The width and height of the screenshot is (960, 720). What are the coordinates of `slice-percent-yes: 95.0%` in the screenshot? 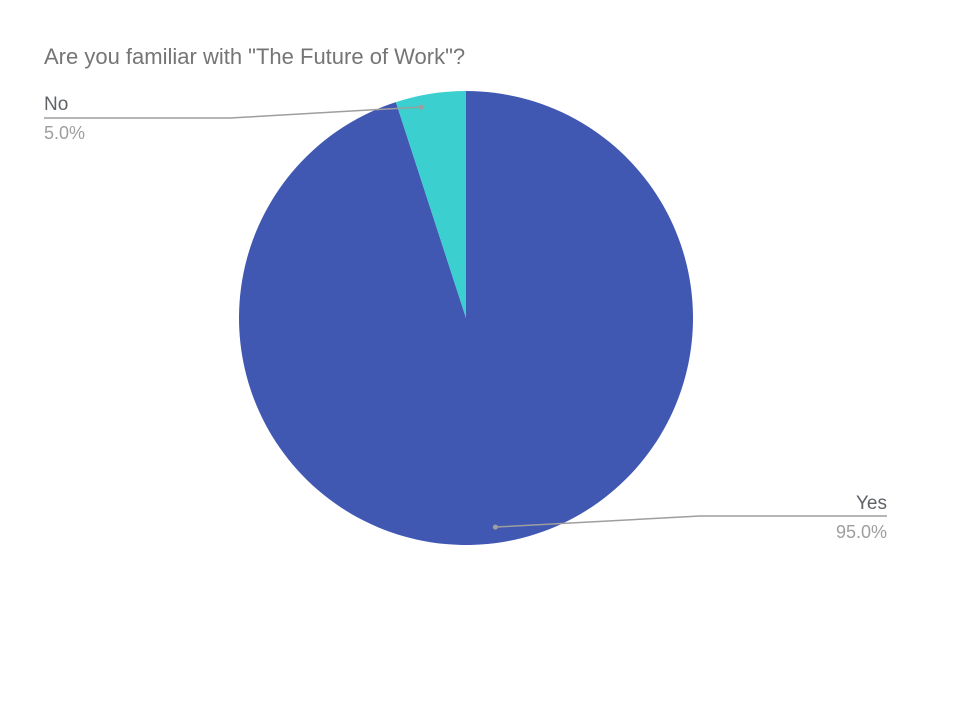 It's located at (861, 532).